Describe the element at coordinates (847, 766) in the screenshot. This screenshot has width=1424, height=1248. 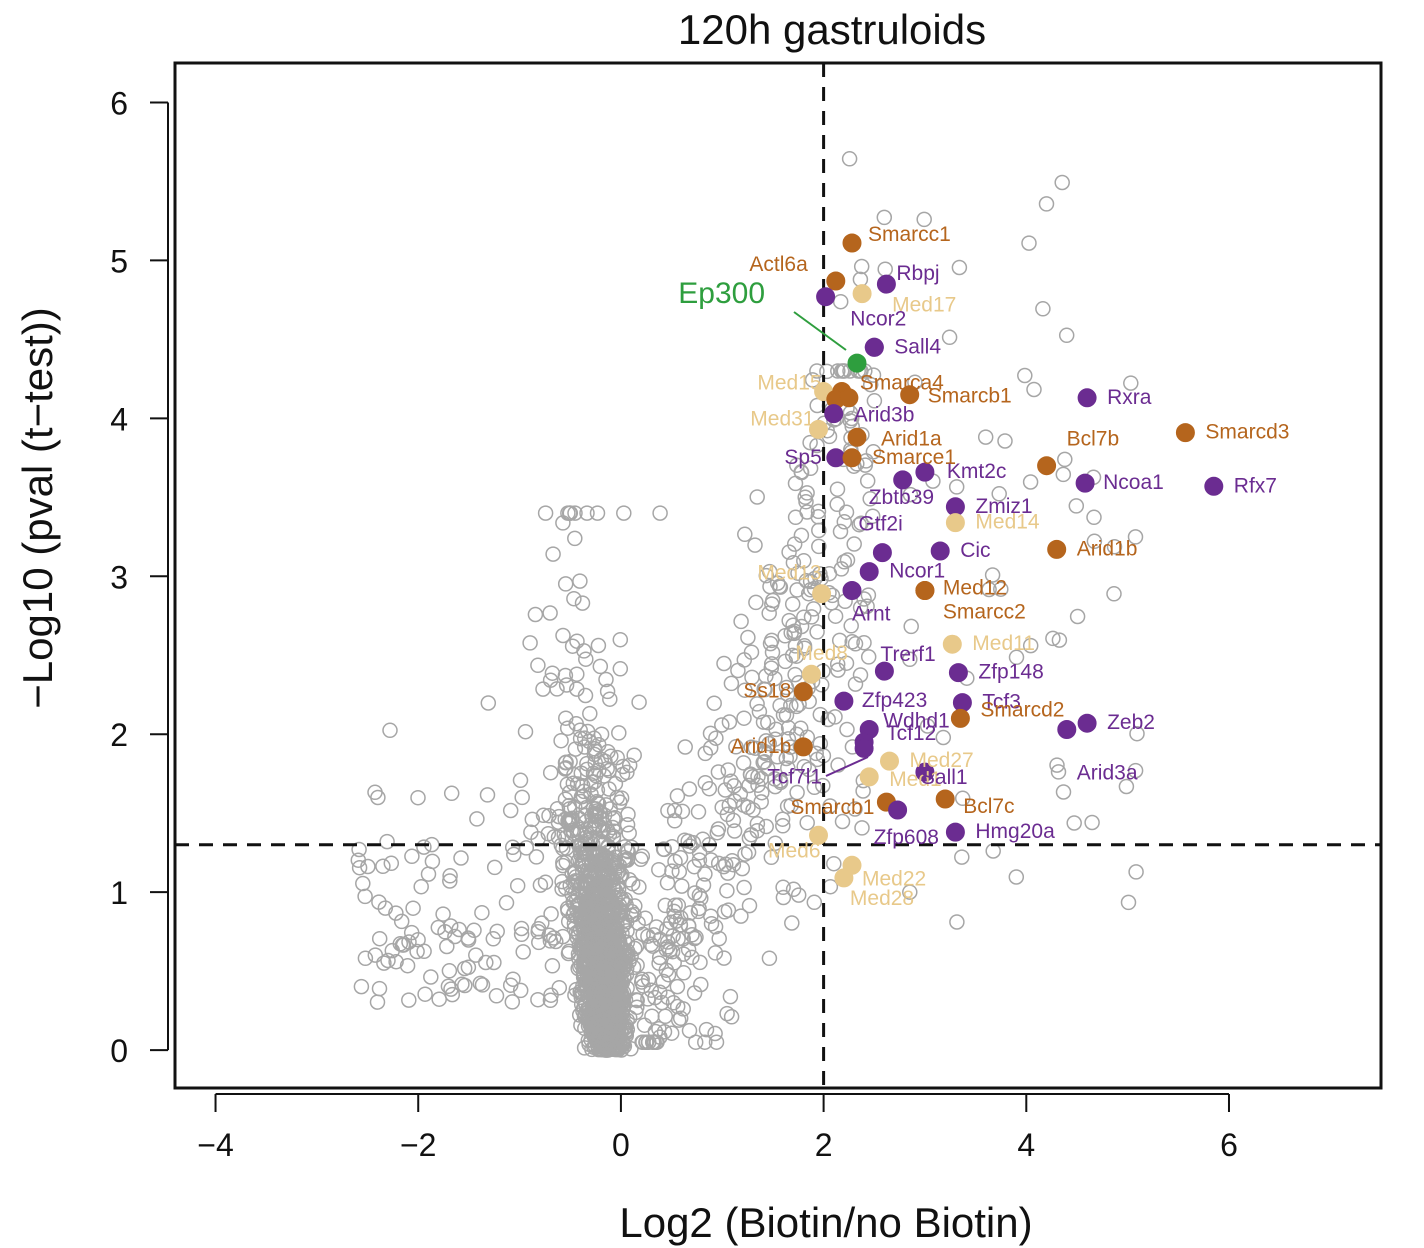
I see `tcf7l1-pointer-line` at that location.